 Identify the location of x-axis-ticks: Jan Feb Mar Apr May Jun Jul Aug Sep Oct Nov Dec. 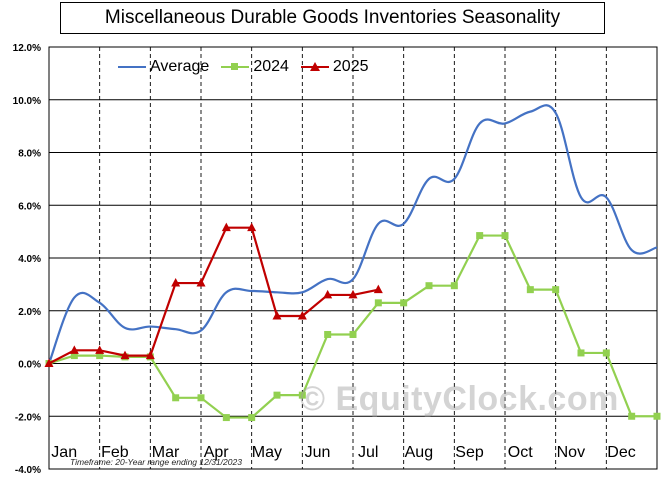
(343, 452).